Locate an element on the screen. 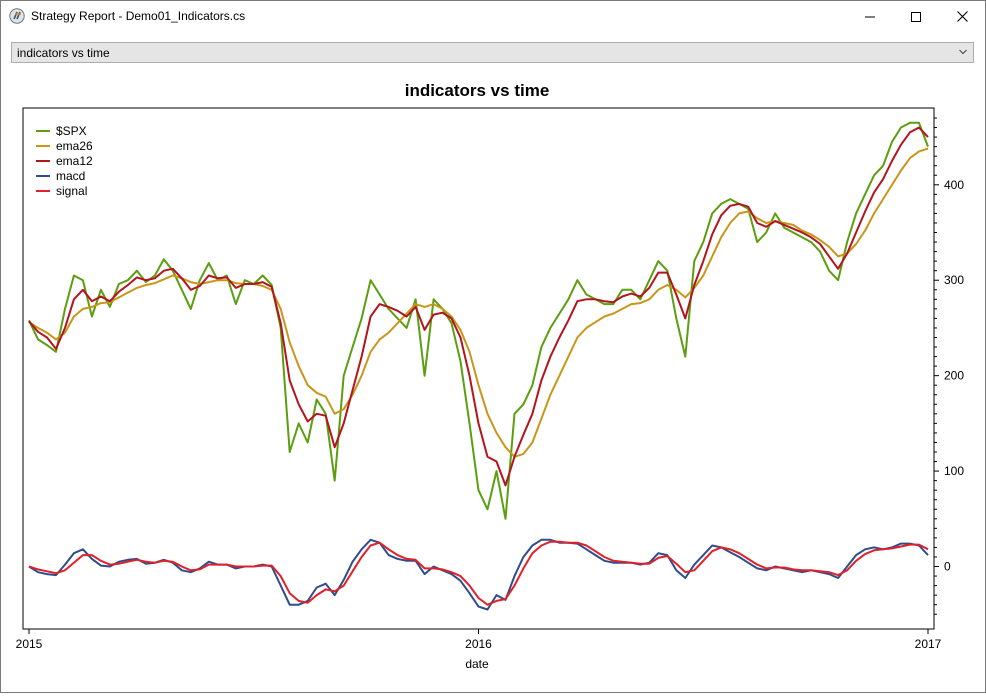 The image size is (986, 696). maximize-button is located at coordinates (916, 16).